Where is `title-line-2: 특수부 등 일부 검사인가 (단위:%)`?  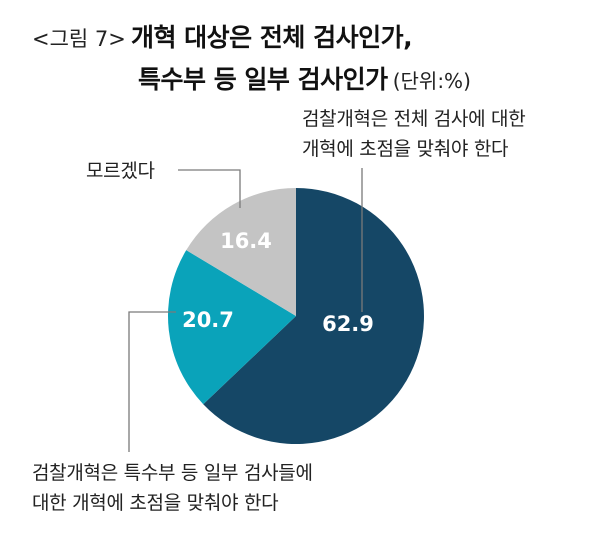 title-line-2: 특수부 등 일부 검사인가 (단위:%) is located at coordinates (304, 78).